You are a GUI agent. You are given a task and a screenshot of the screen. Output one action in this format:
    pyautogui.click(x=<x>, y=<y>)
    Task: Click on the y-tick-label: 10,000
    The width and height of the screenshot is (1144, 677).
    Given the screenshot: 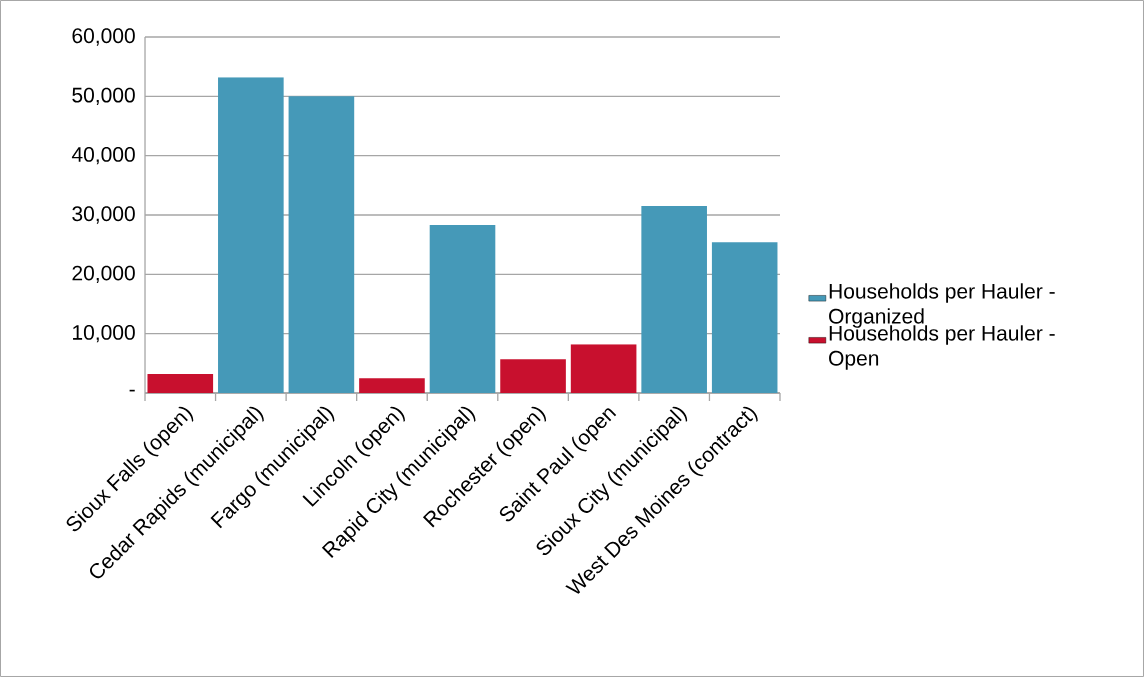 What is the action you would take?
    pyautogui.click(x=104, y=333)
    